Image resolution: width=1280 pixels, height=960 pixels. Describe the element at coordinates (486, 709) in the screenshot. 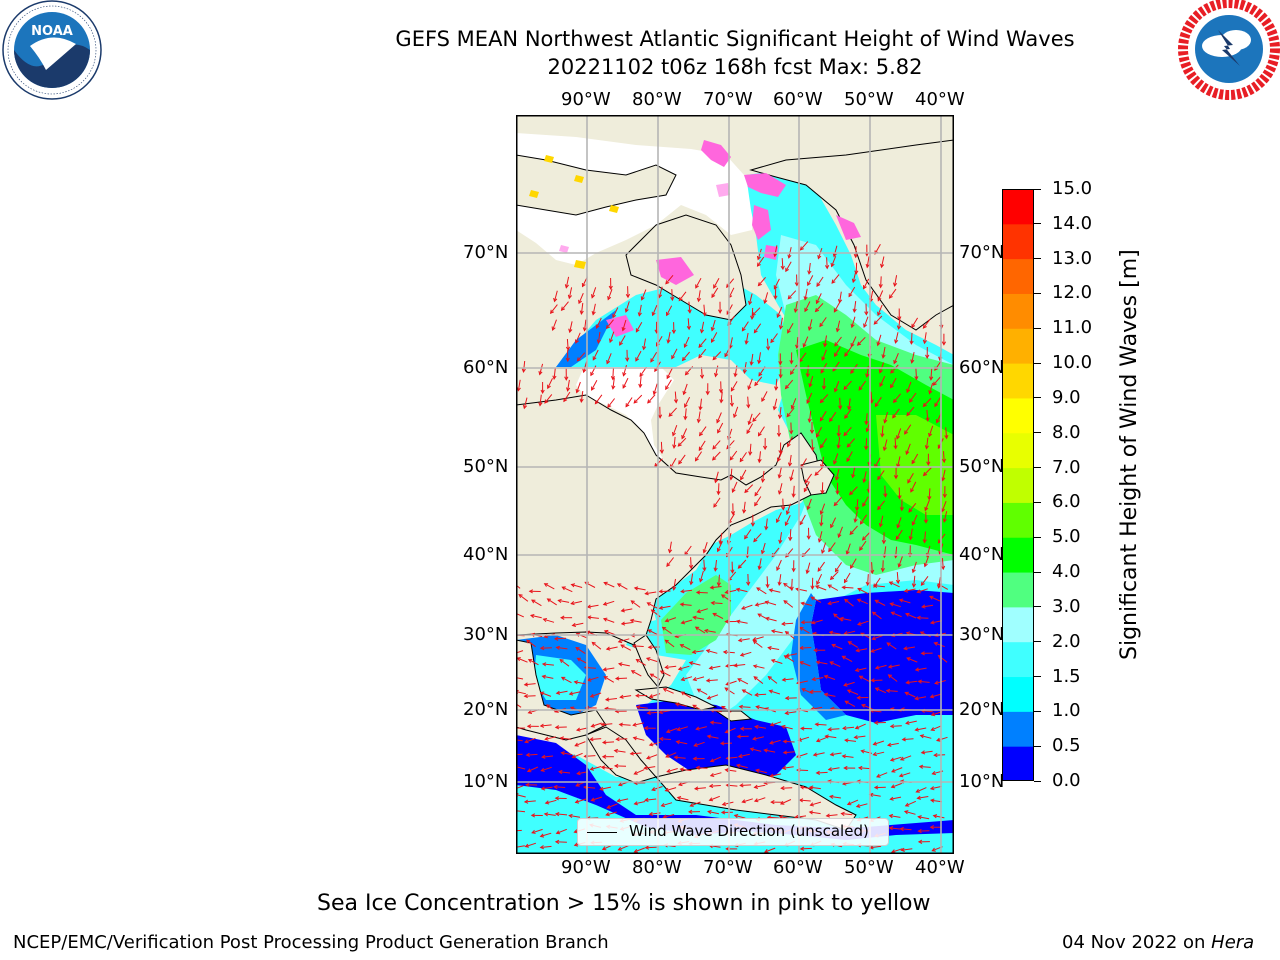

I see `lat-label-left-20n: 20°N` at that location.